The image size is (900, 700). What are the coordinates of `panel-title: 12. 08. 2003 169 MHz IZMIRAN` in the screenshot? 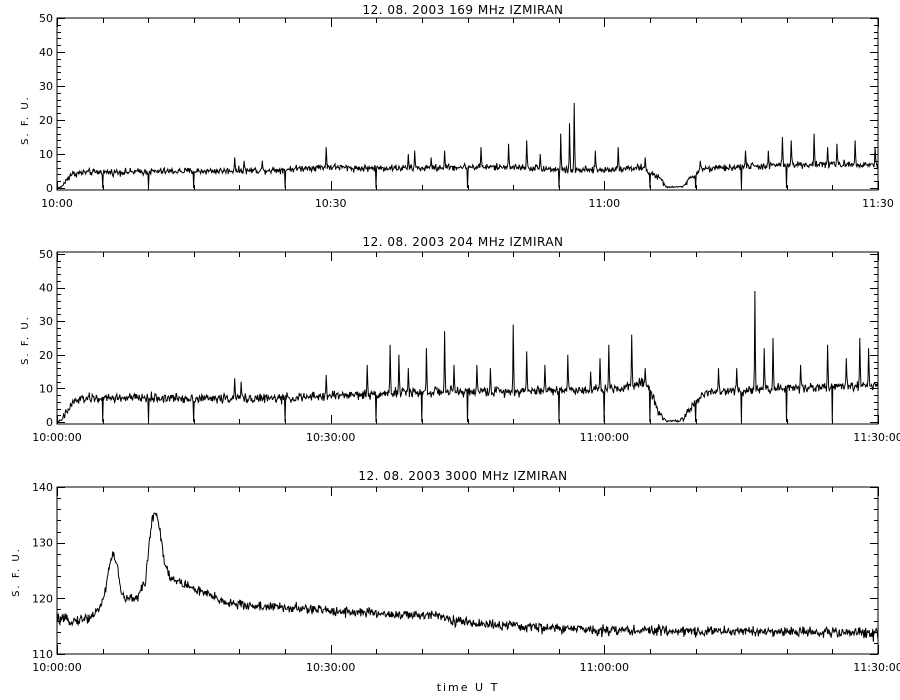 It's located at (462, 10).